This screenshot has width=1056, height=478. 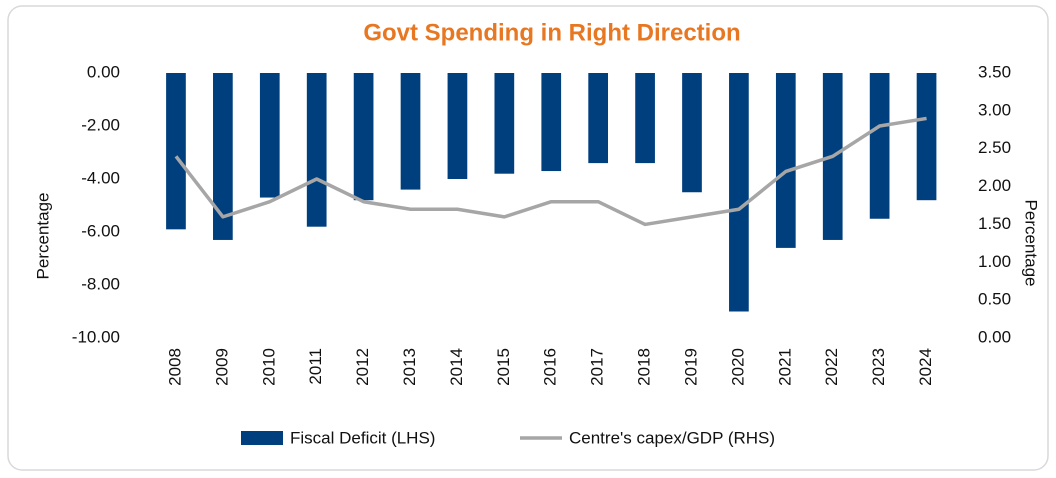 What do you see at coordinates (100, 283) in the screenshot?
I see `y-tick-label: -8.00` at bounding box center [100, 283].